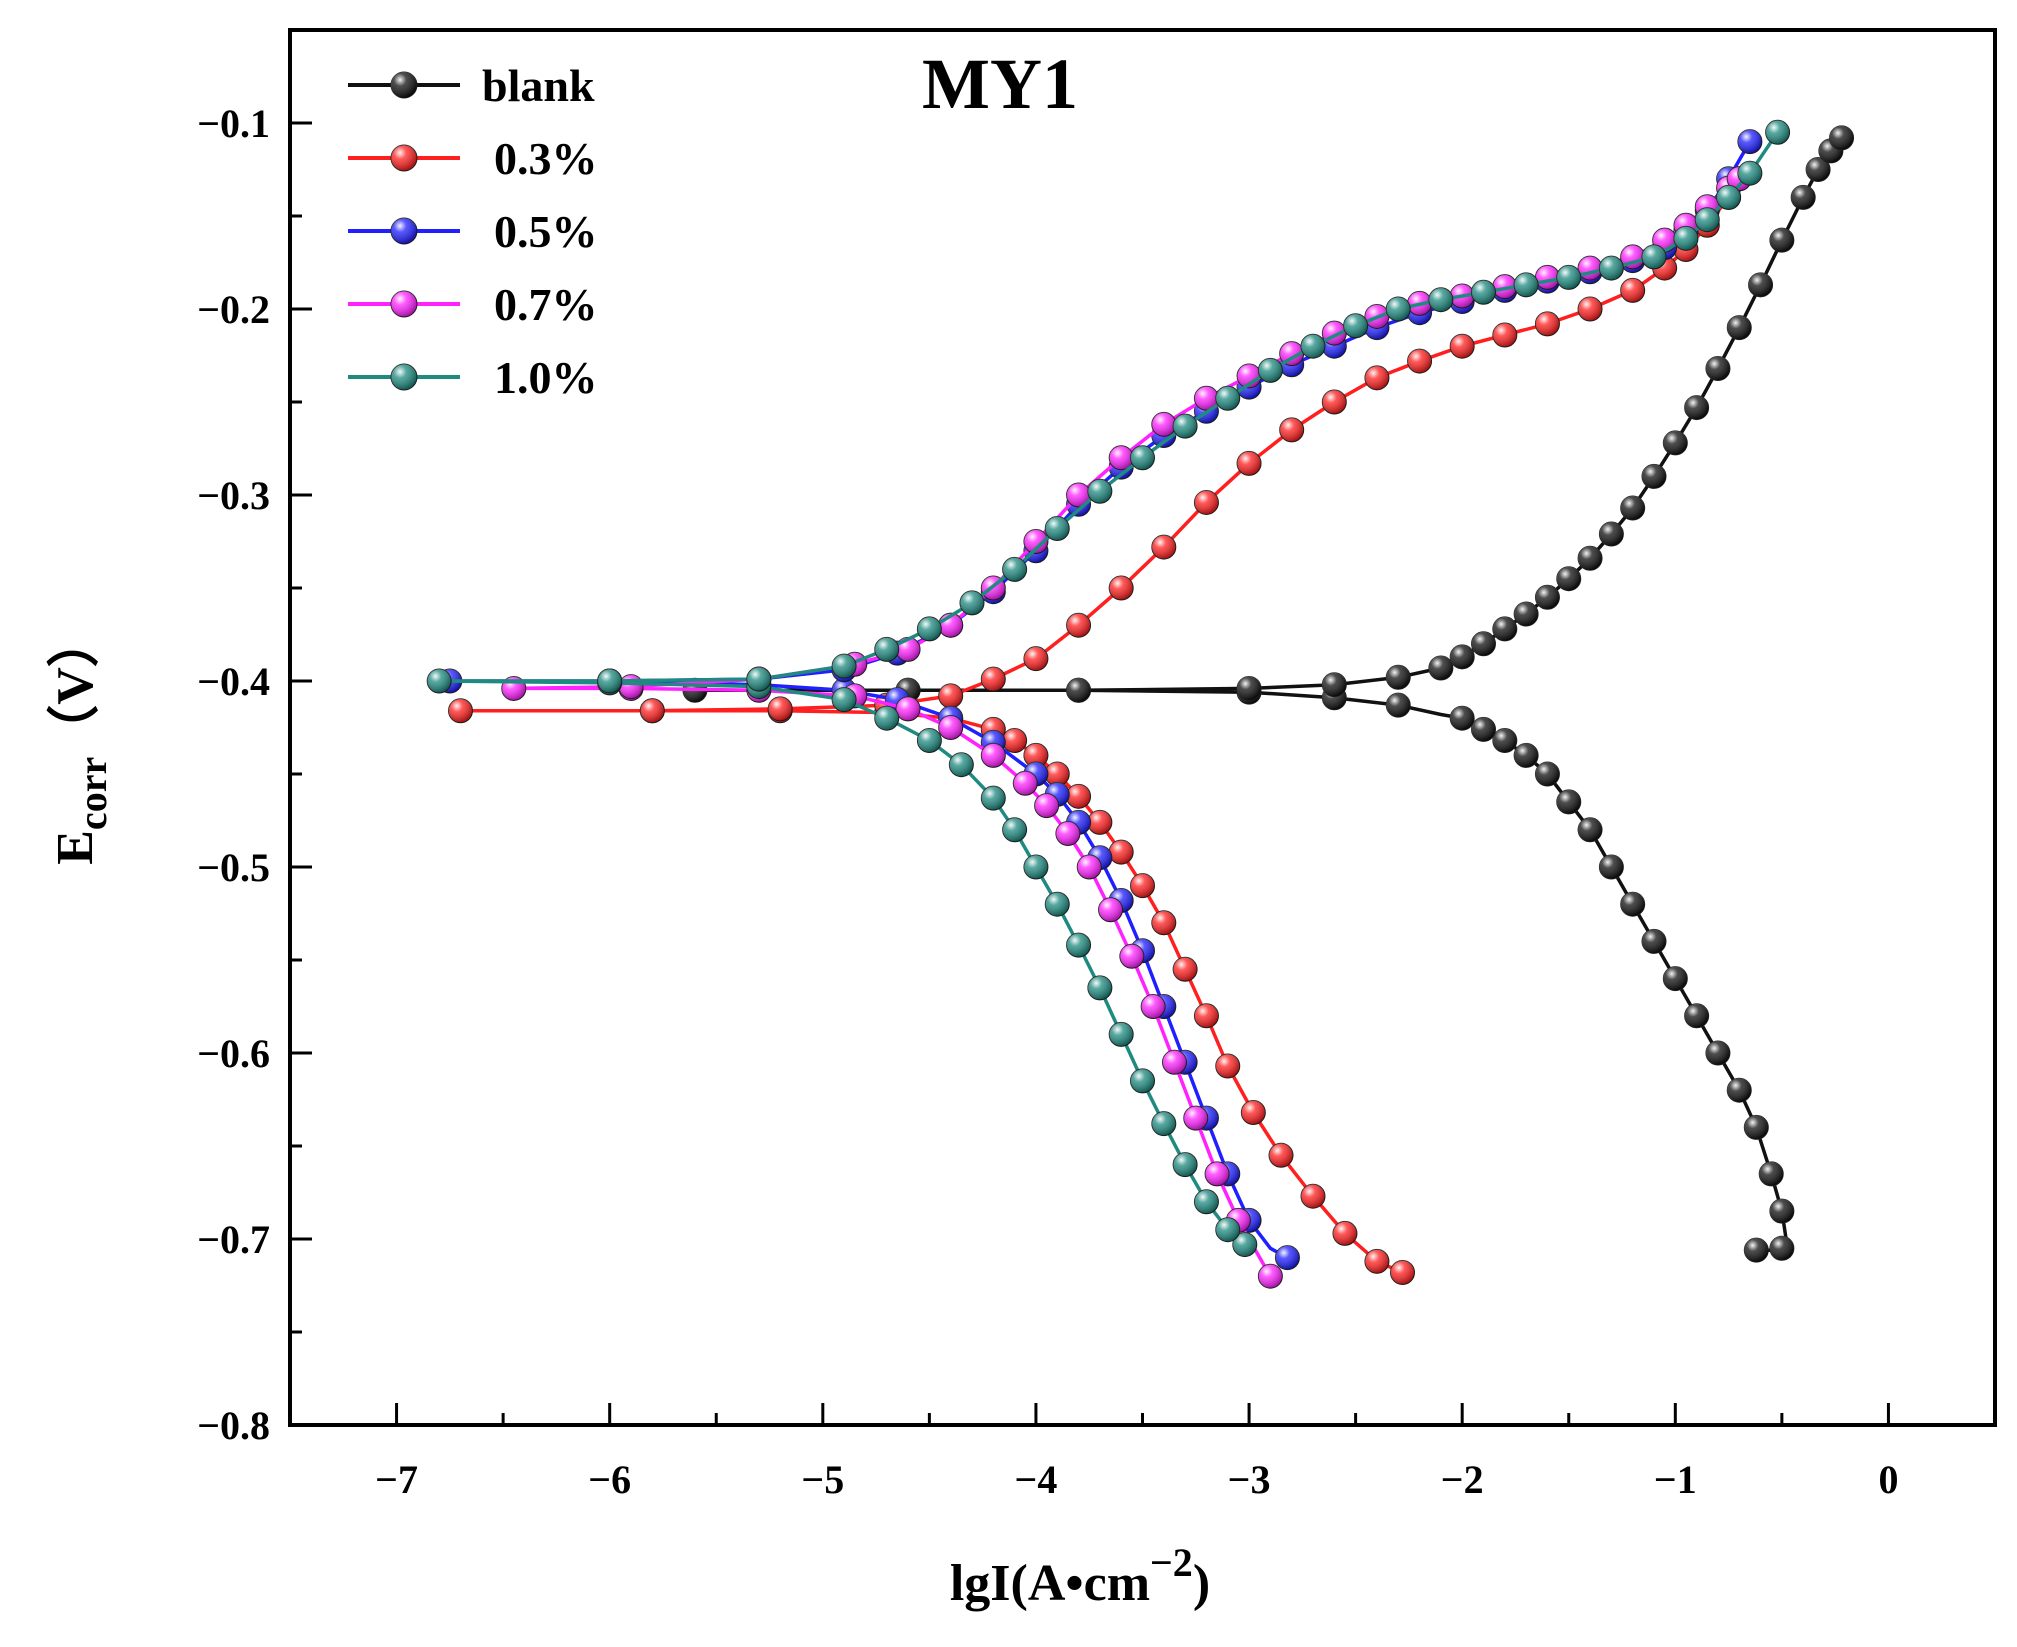 The image size is (2017, 1647). I want to click on chart-title: MY1, so click(1000, 84).